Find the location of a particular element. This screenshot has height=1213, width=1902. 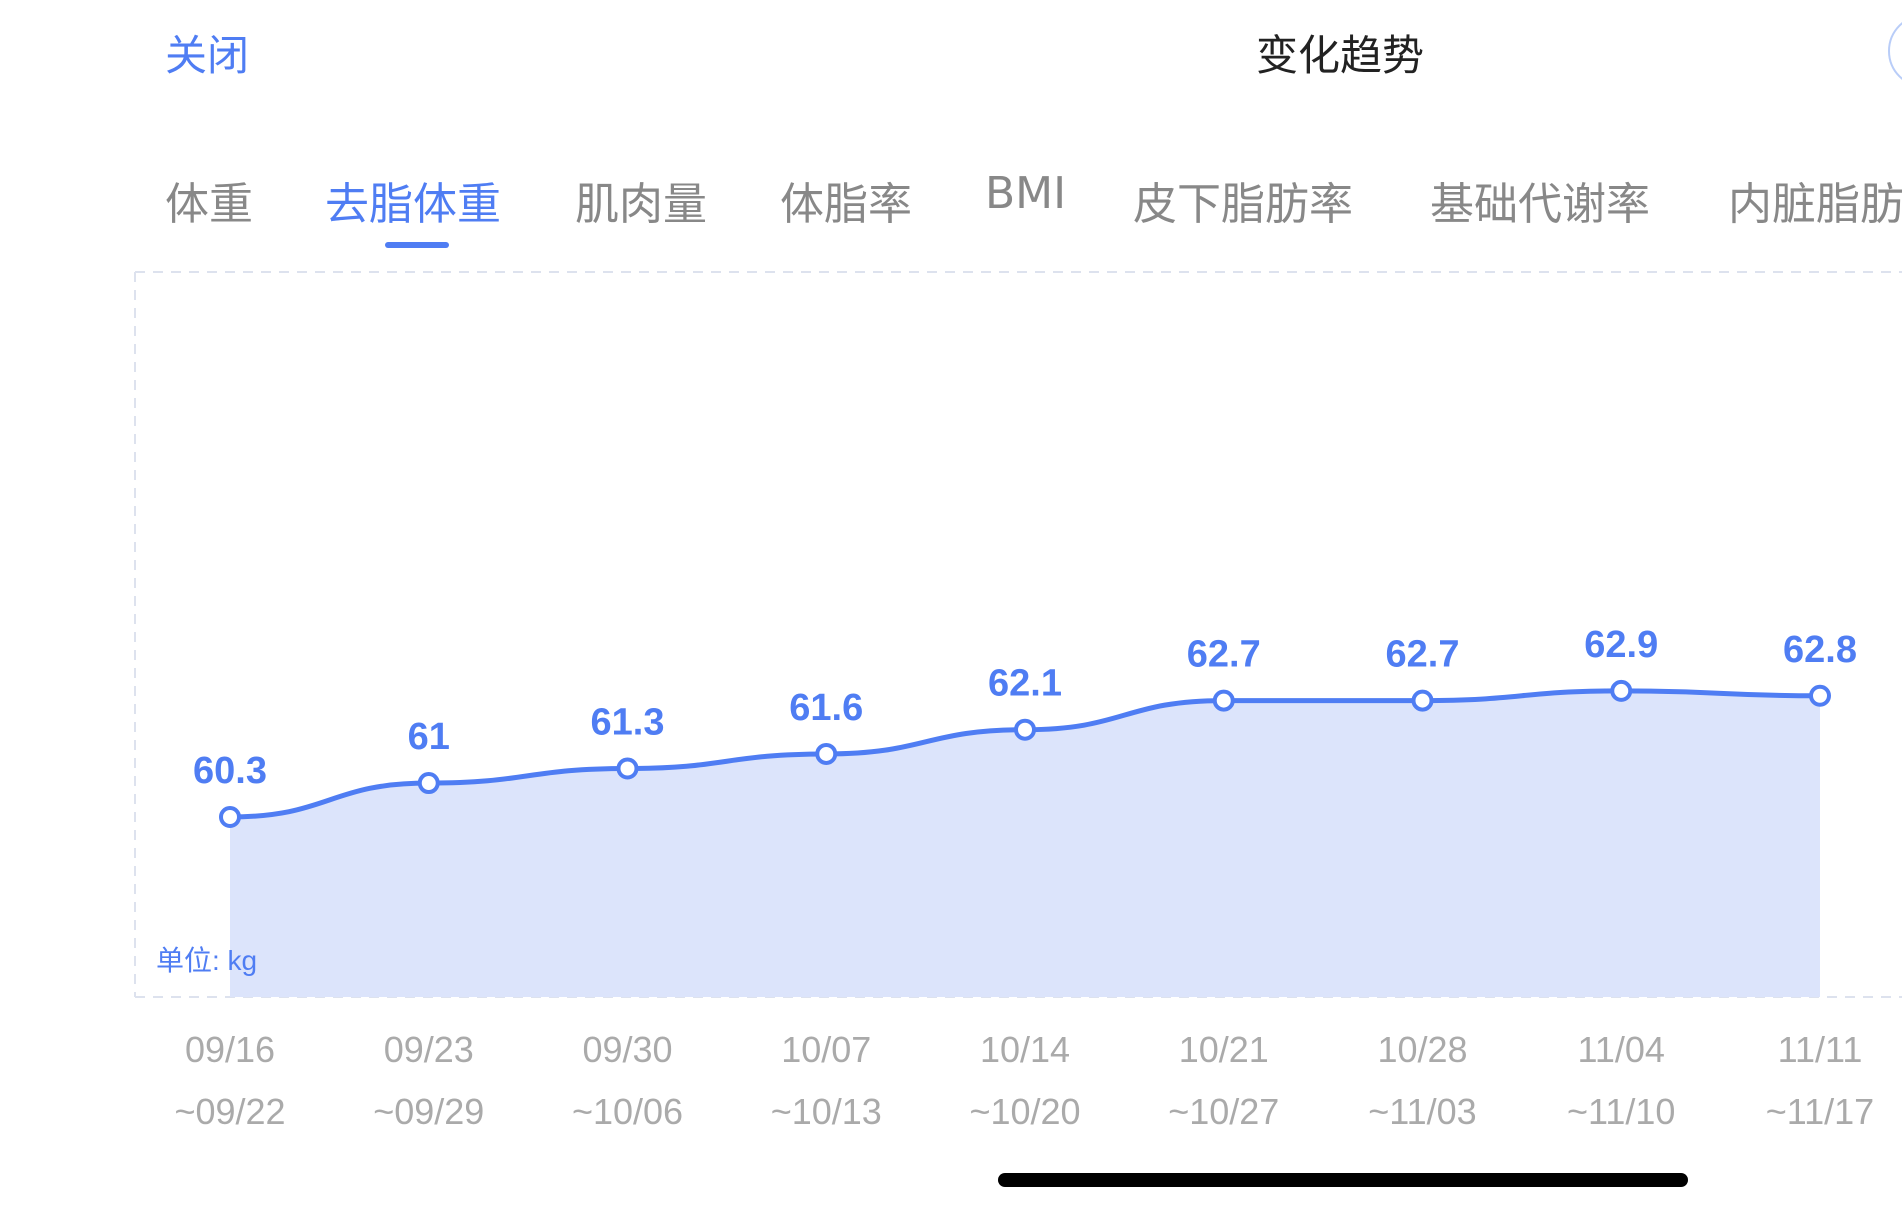

data-label: 61.3 is located at coordinates (628, 723).